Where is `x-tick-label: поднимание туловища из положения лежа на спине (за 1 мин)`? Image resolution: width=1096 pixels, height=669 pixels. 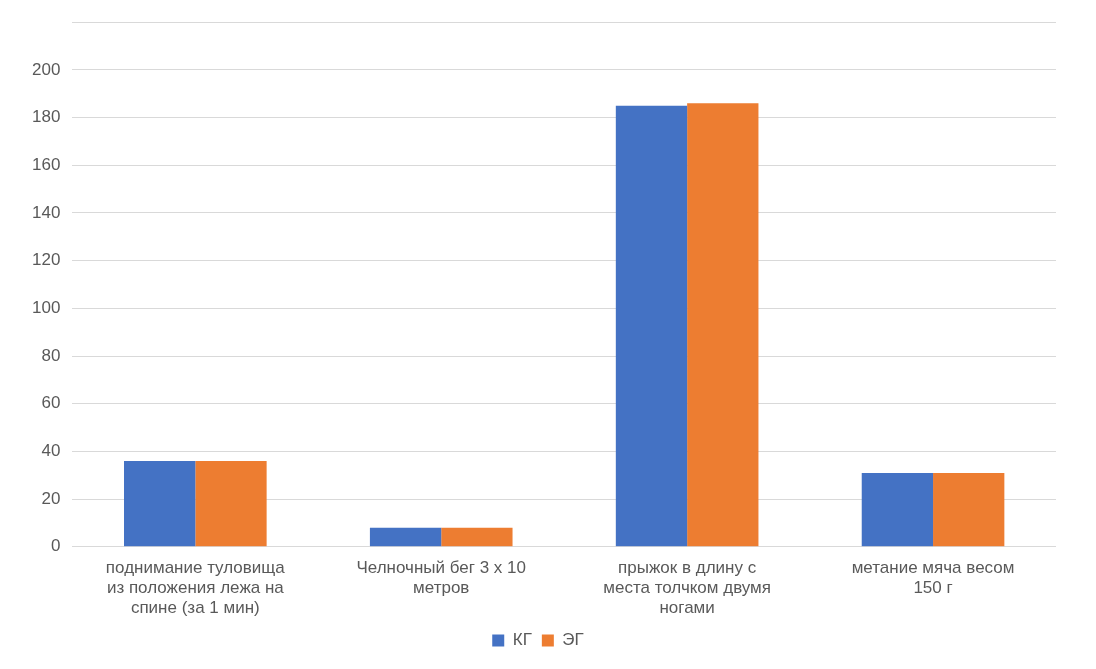
x-tick-label: поднимание туловища из положения лежа на спине (за 1 мин) is located at coordinates (195, 587).